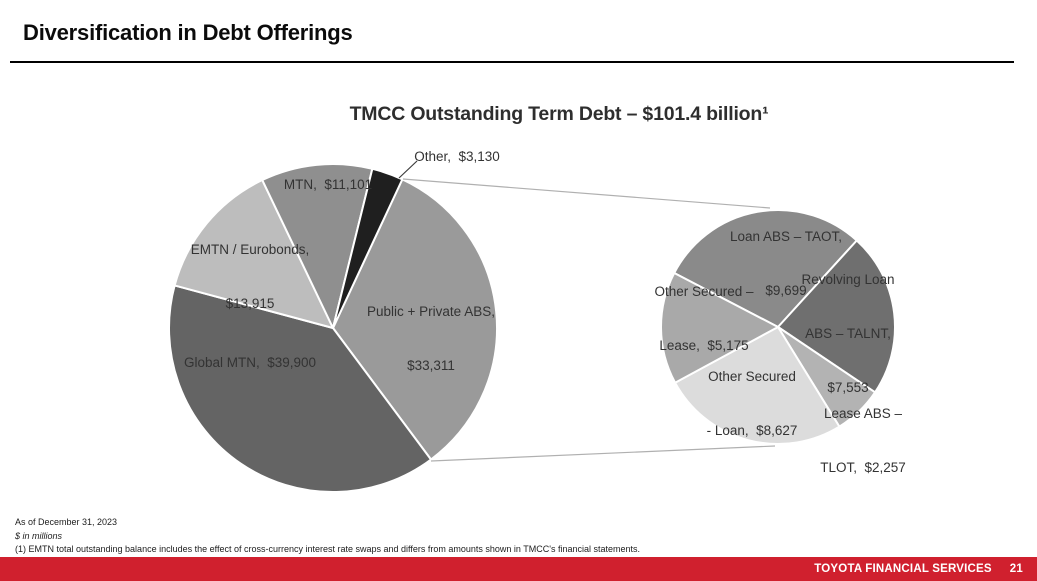  What do you see at coordinates (848, 387) in the screenshot?
I see `slice-label-line: $7,553` at bounding box center [848, 387].